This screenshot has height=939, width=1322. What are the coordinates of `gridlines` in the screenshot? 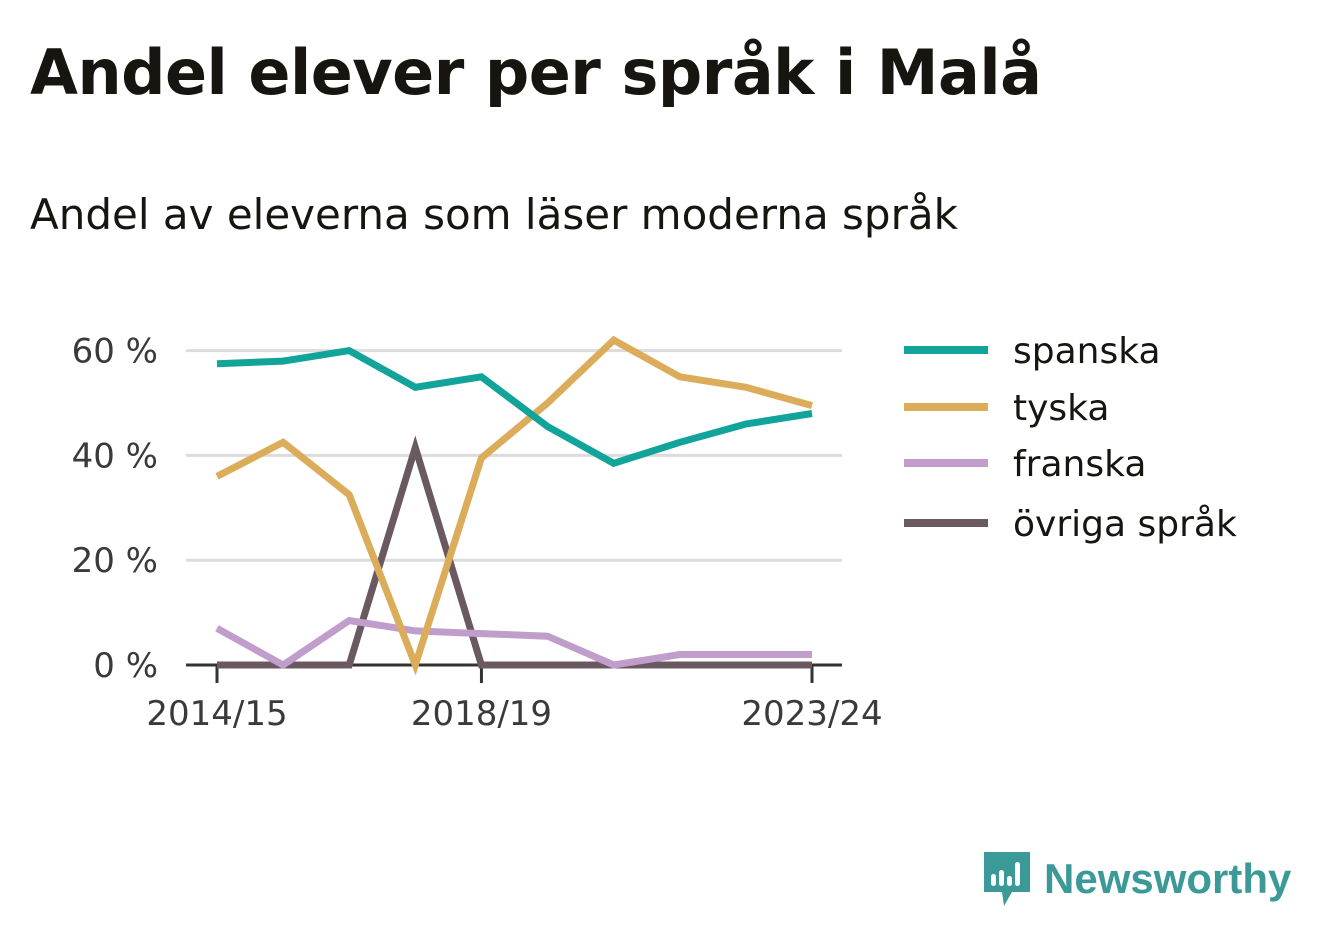 It's located at (514, 455).